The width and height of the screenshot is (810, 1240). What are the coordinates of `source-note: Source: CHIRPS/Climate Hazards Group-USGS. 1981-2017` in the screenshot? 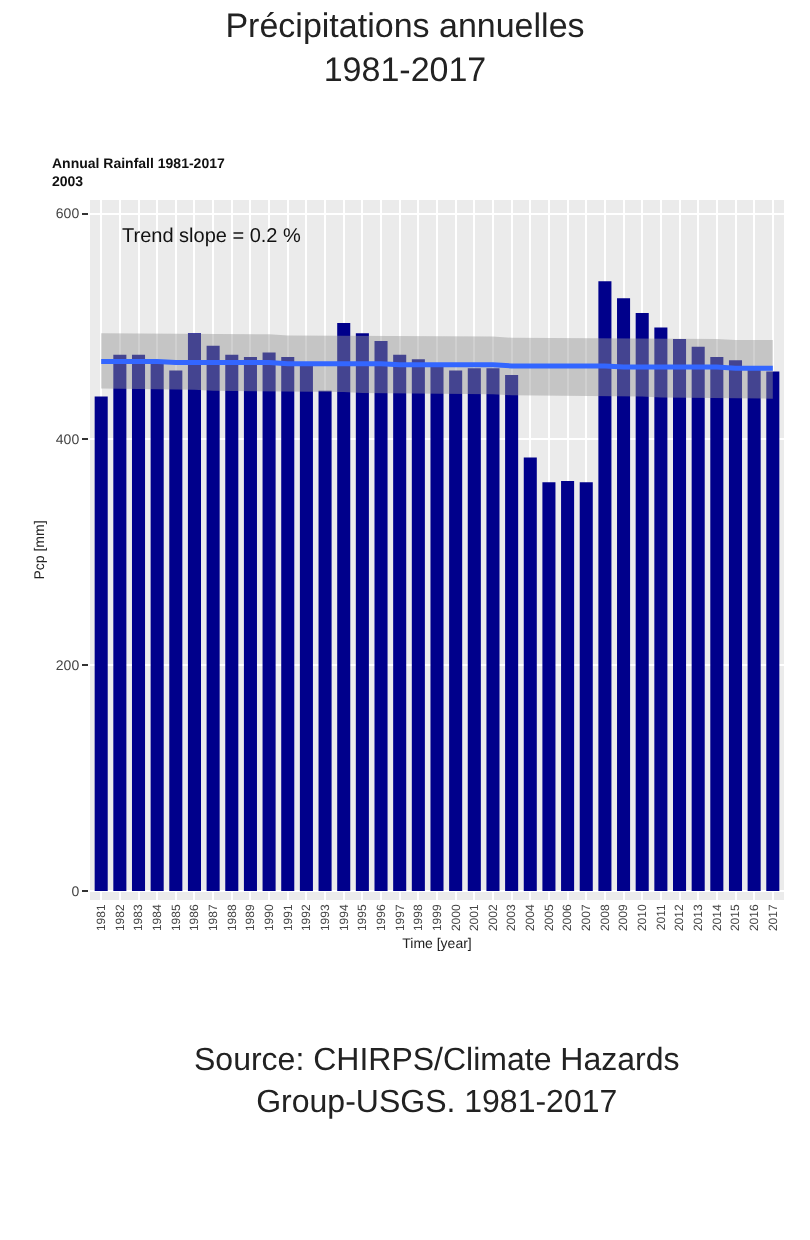 It's located at (437, 1082).